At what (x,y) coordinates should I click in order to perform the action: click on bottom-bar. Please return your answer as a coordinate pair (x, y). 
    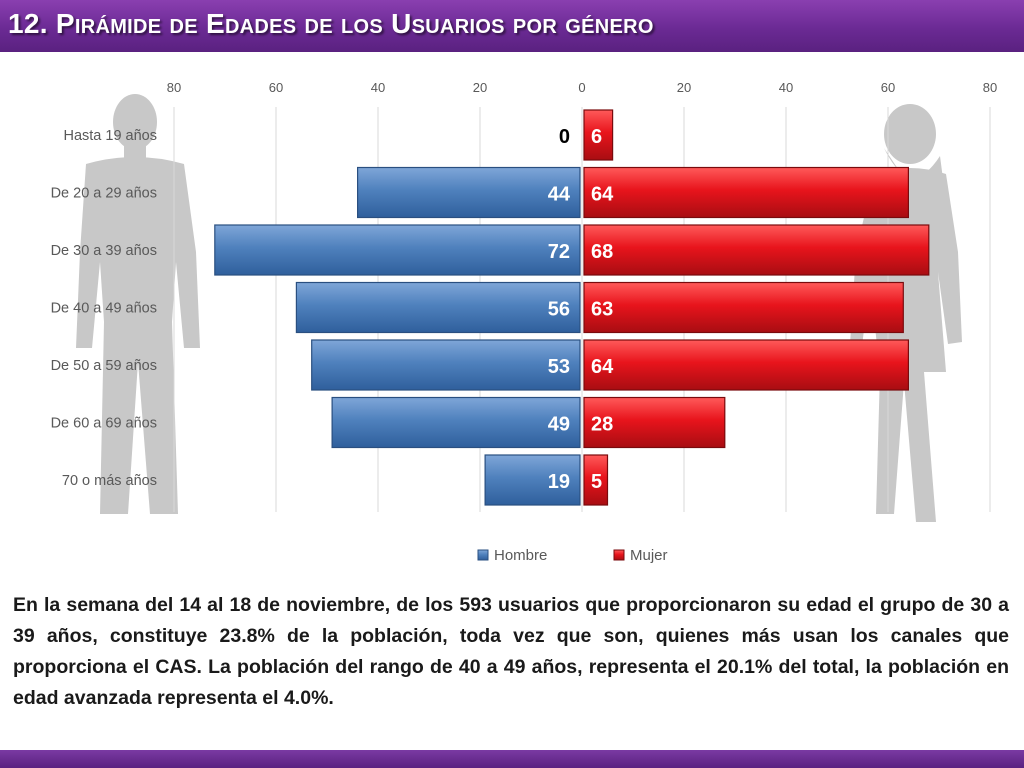
    Looking at the image, I should click on (512, 759).